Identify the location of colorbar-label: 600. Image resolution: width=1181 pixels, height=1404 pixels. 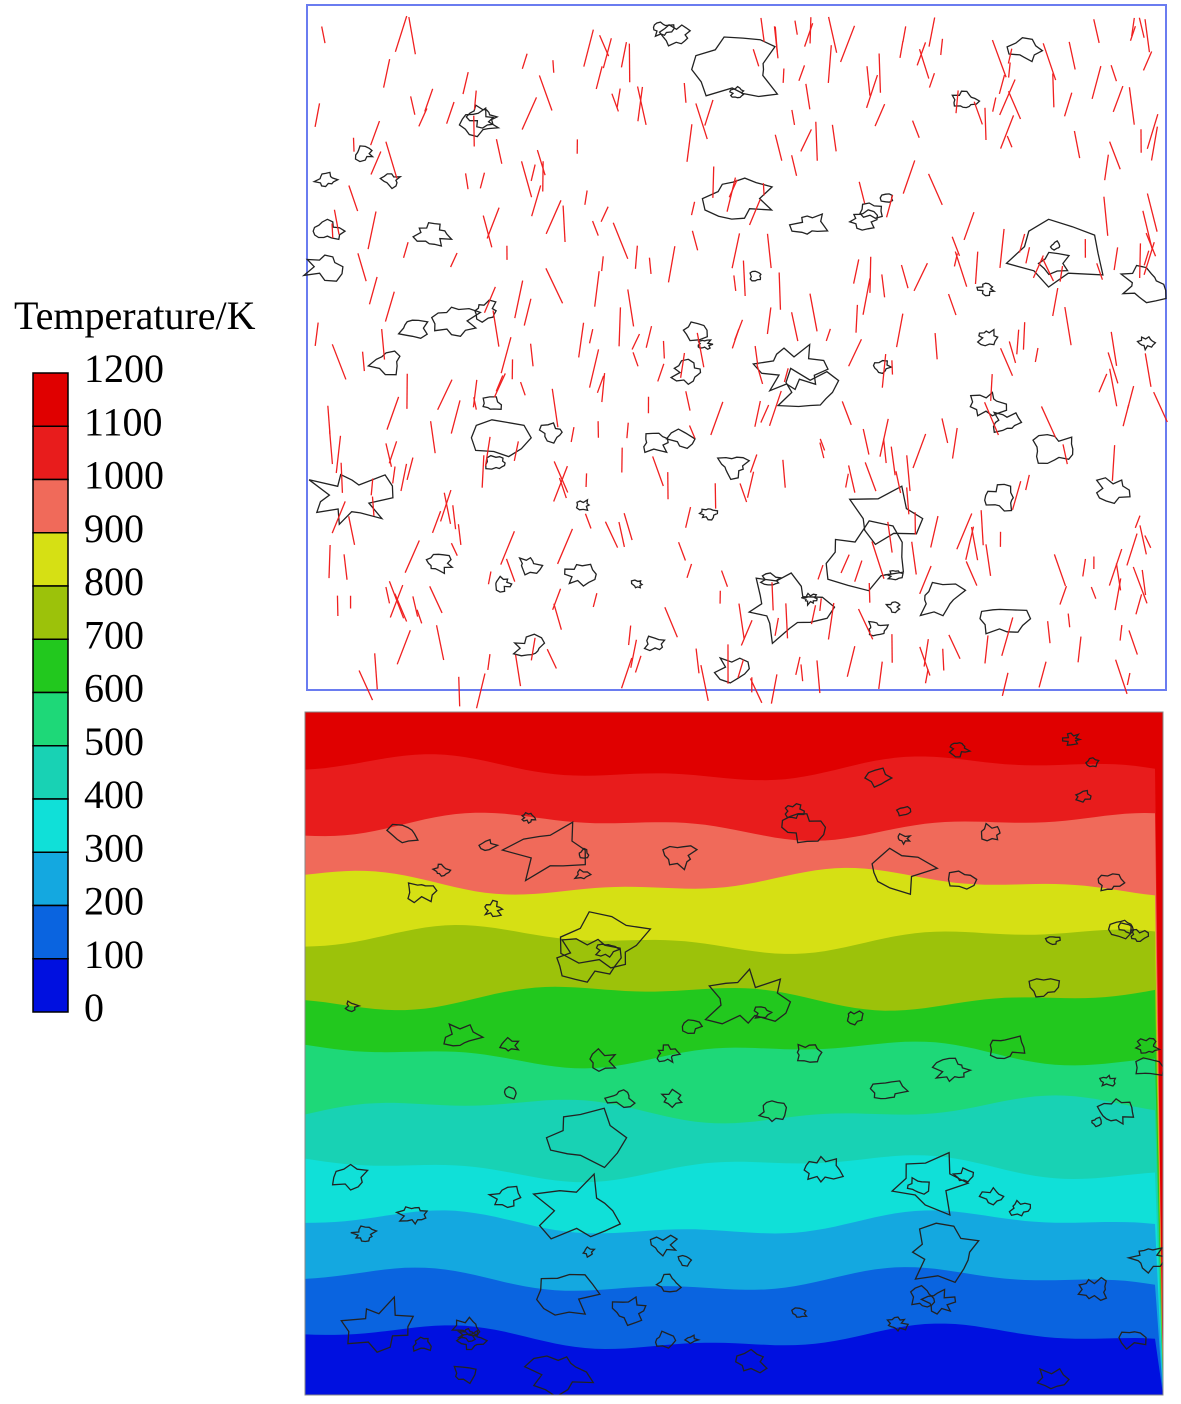
(114, 688).